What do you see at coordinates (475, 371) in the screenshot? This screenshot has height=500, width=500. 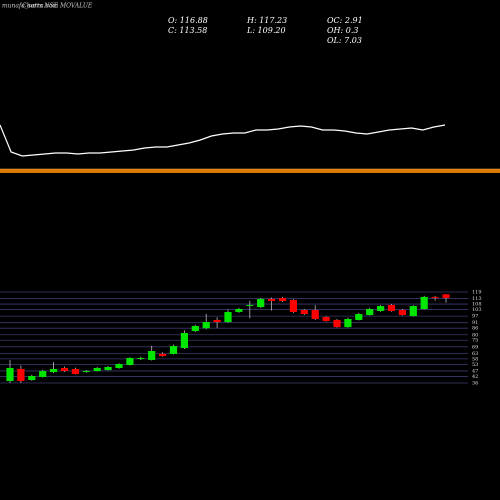 I see `y-tick-label: 47` at bounding box center [475, 371].